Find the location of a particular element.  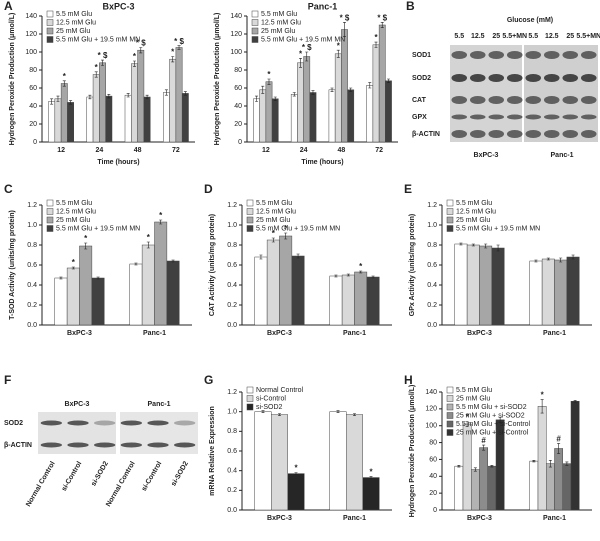

lane-label: 25 is located at coordinates (496, 36).